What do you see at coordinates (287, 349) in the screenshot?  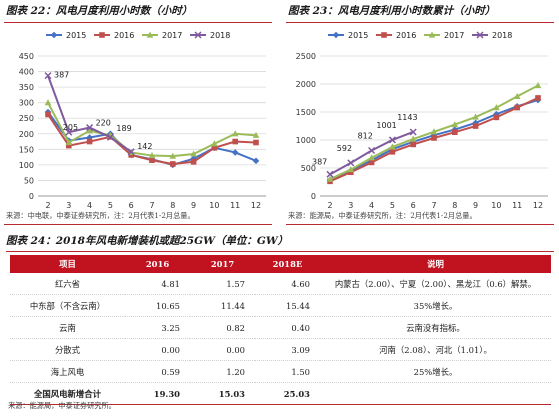 I see `row-2018e: 3.09` at bounding box center [287, 349].